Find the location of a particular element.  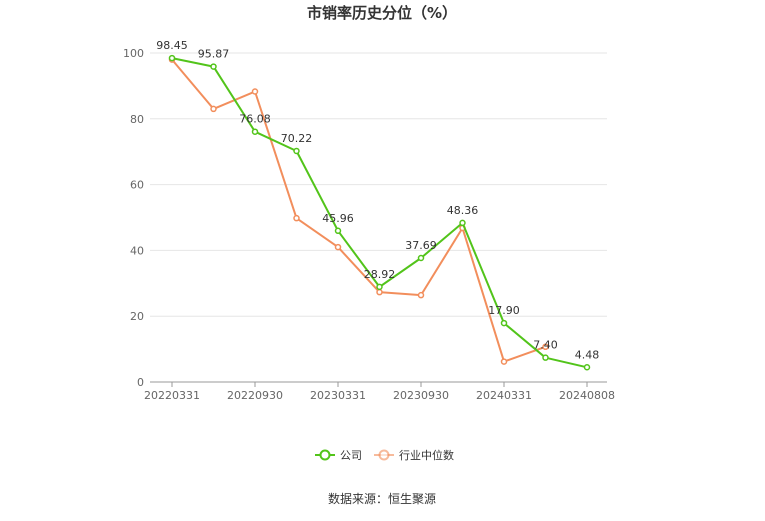

y-tick-label: 80 is located at coordinates (137, 119).